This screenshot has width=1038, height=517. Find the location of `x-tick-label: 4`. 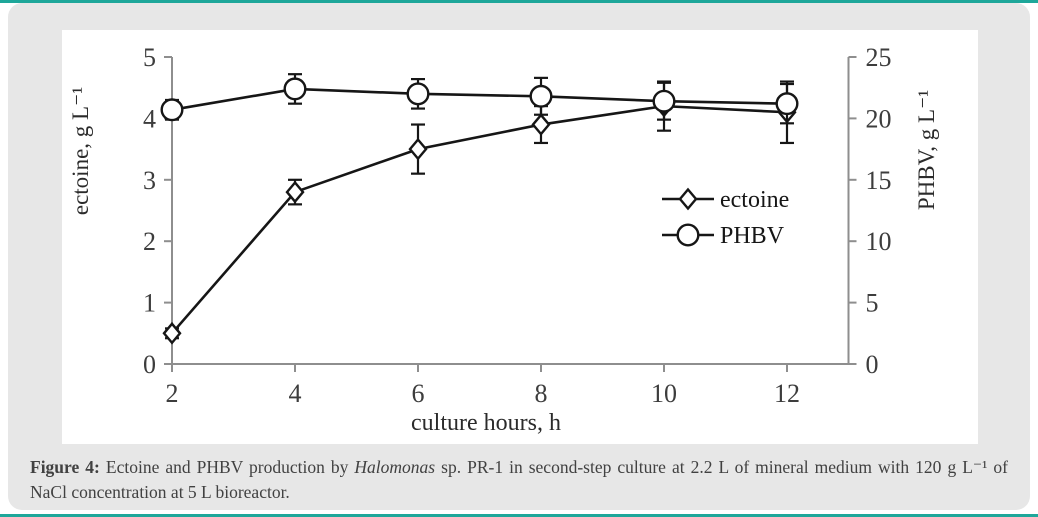

x-tick-label: 4 is located at coordinates (295, 393).